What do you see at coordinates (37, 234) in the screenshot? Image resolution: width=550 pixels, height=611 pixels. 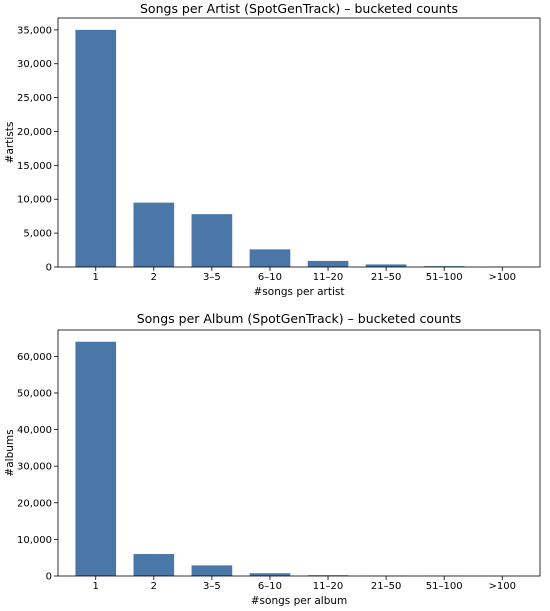 I see `y-tick-label: 5,000` at bounding box center [37, 234].